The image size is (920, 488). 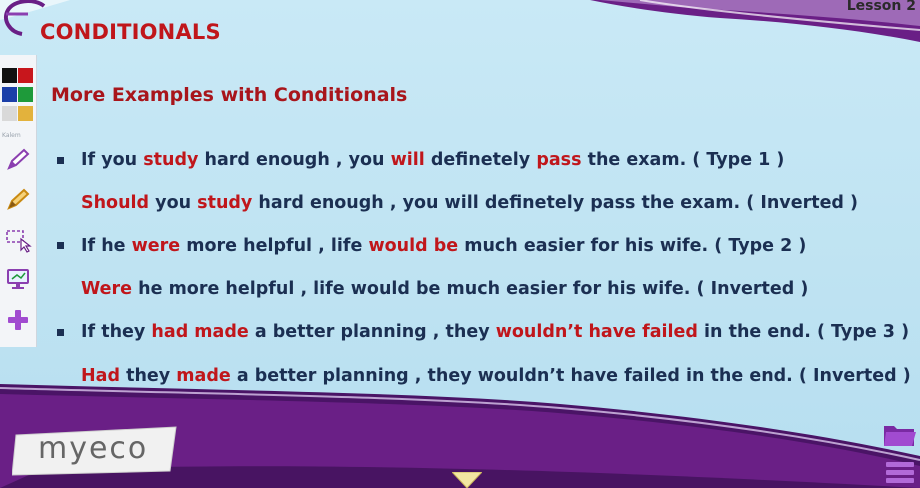 I want to click on color-red, so click(x=25, y=75).